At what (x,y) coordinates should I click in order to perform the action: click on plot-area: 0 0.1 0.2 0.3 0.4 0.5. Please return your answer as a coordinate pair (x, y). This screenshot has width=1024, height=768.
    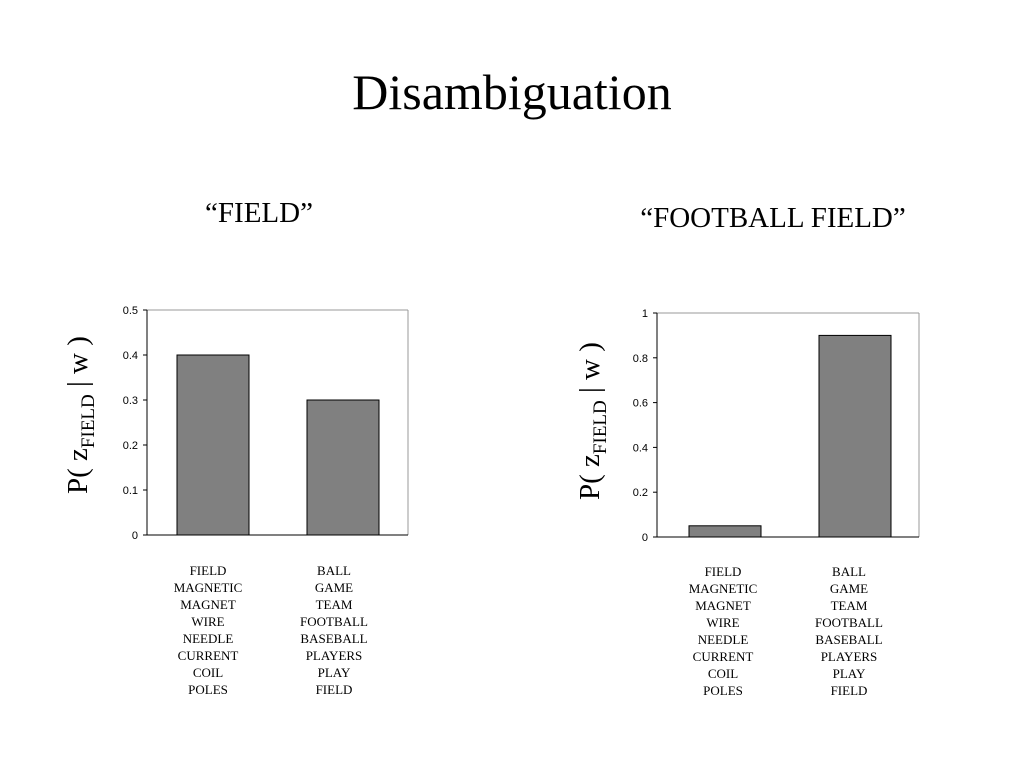
    Looking at the image, I should click on (266, 423).